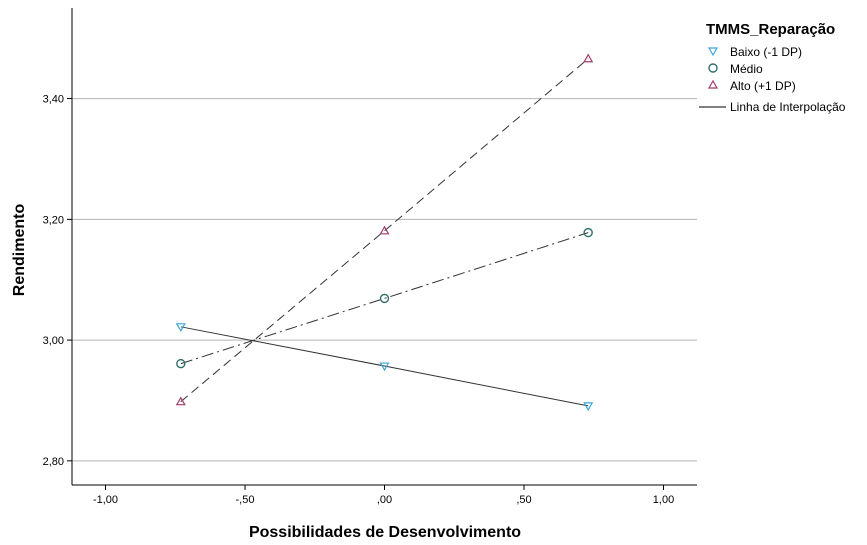 The width and height of the screenshot is (867, 545). What do you see at coordinates (713, 52) in the screenshot?
I see `legend-marker-triangle-down` at bounding box center [713, 52].